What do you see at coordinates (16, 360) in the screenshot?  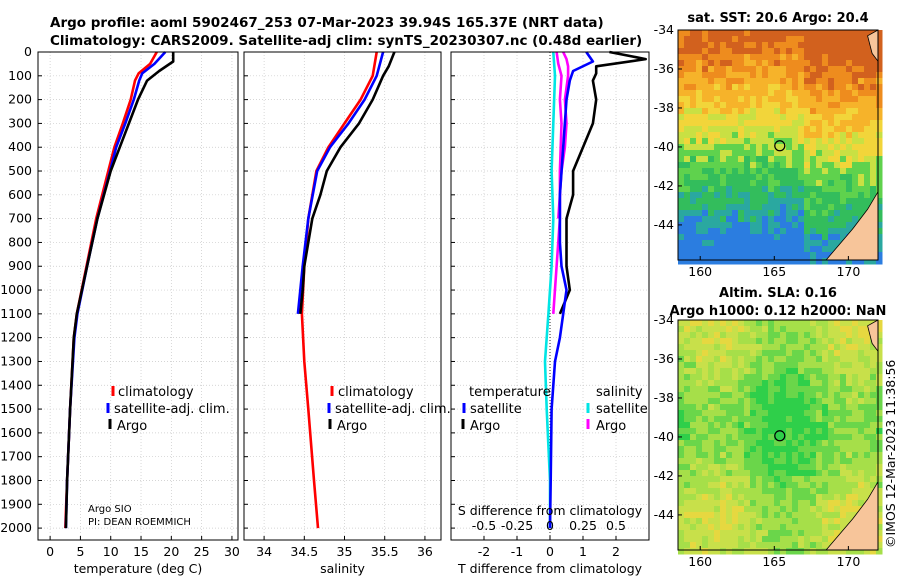 I see `y-tick-label: 1300` at bounding box center [16, 360].